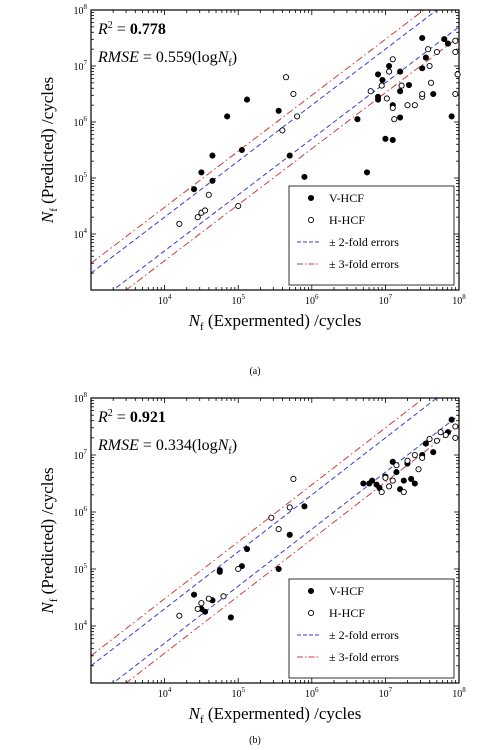 The image size is (477, 750). Describe the element at coordinates (364, 657) in the screenshot. I see `legend-label: ± 3-fold errors` at that location.